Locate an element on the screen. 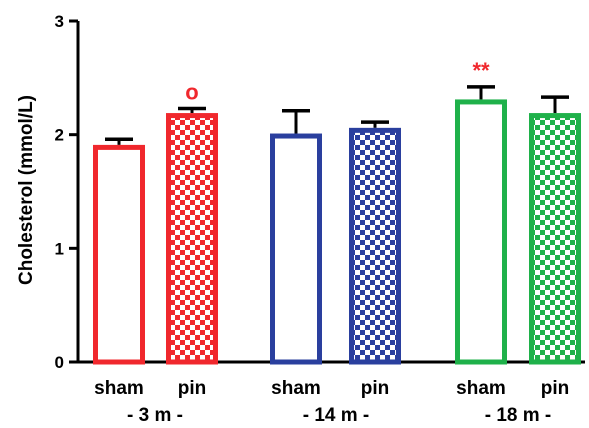 This screenshot has height=428, width=589. bar-group: o is located at coordinates (192, 222).